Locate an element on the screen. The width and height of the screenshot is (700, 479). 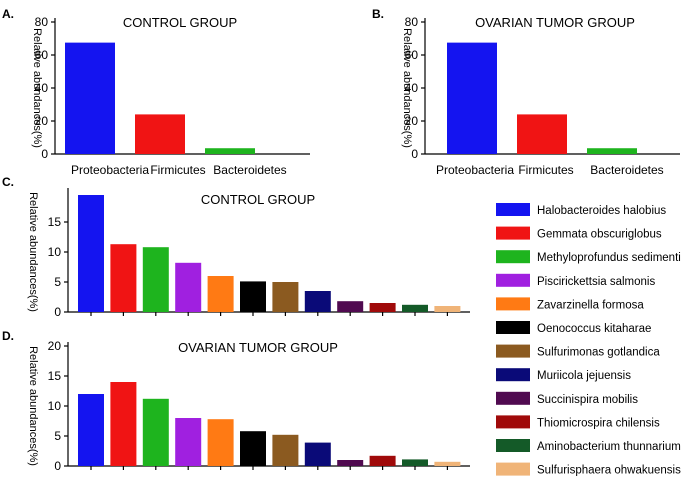
y-tick-label-1-3: 60 is located at coordinates (412, 55).